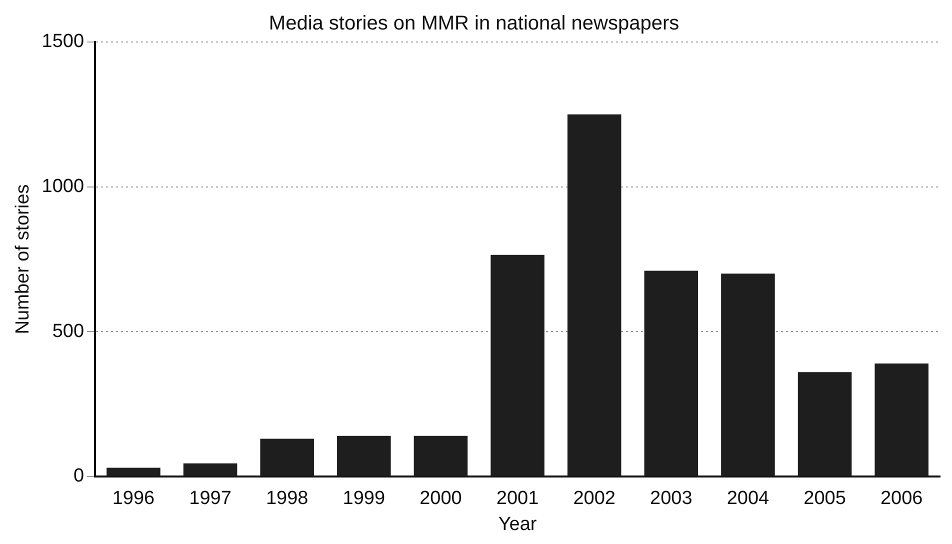 Image resolution: width=952 pixels, height=544 pixels. I want to click on x-tick-label: 2006, so click(901, 499).